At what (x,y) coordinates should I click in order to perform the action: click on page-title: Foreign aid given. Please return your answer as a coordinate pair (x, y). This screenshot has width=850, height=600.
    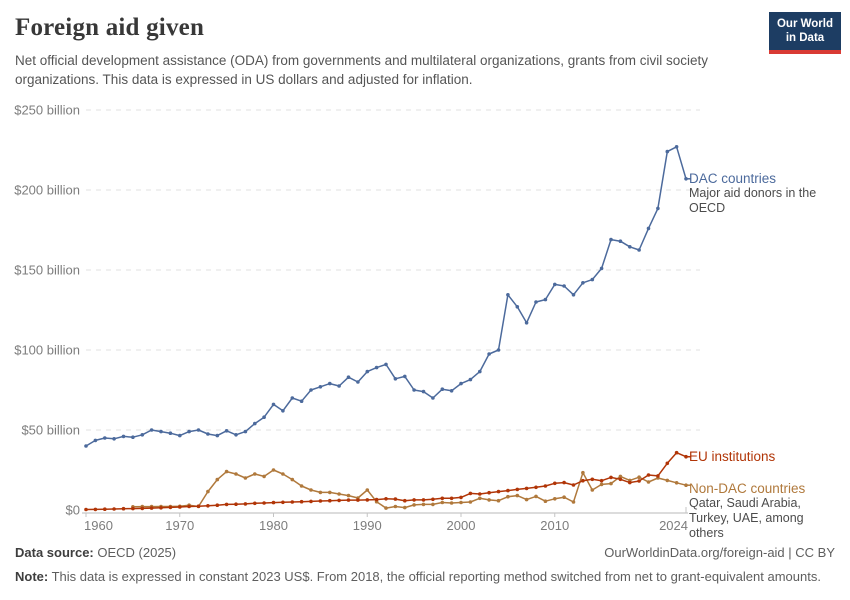
    Looking at the image, I should click on (110, 27).